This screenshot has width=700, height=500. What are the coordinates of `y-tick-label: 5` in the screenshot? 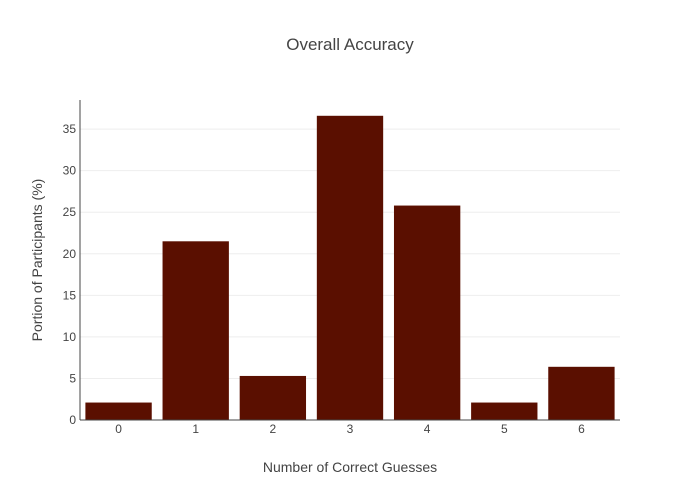 It's located at (72, 378).